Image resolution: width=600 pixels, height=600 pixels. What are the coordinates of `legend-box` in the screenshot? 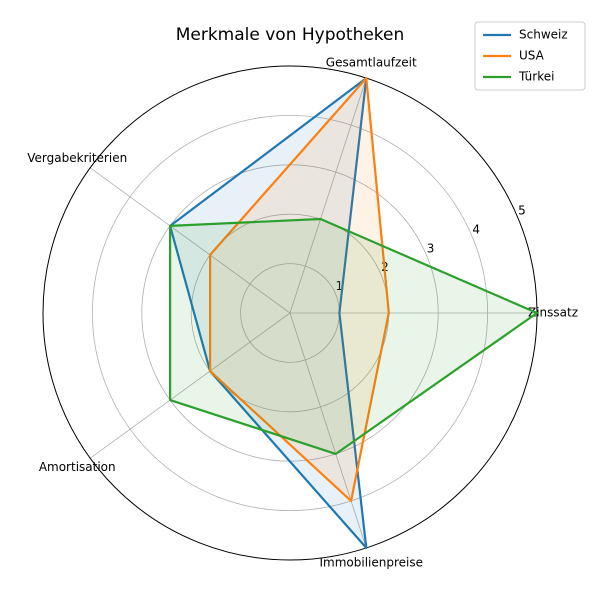 It's located at (530, 56).